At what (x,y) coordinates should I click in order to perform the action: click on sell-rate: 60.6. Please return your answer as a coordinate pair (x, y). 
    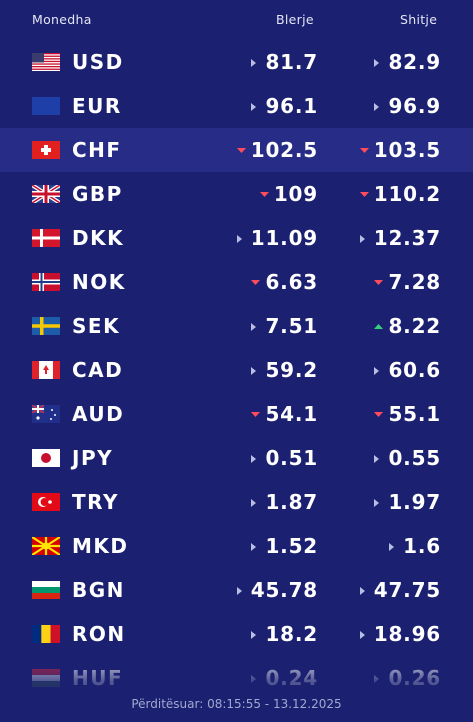
    Looking at the image, I should click on (407, 370).